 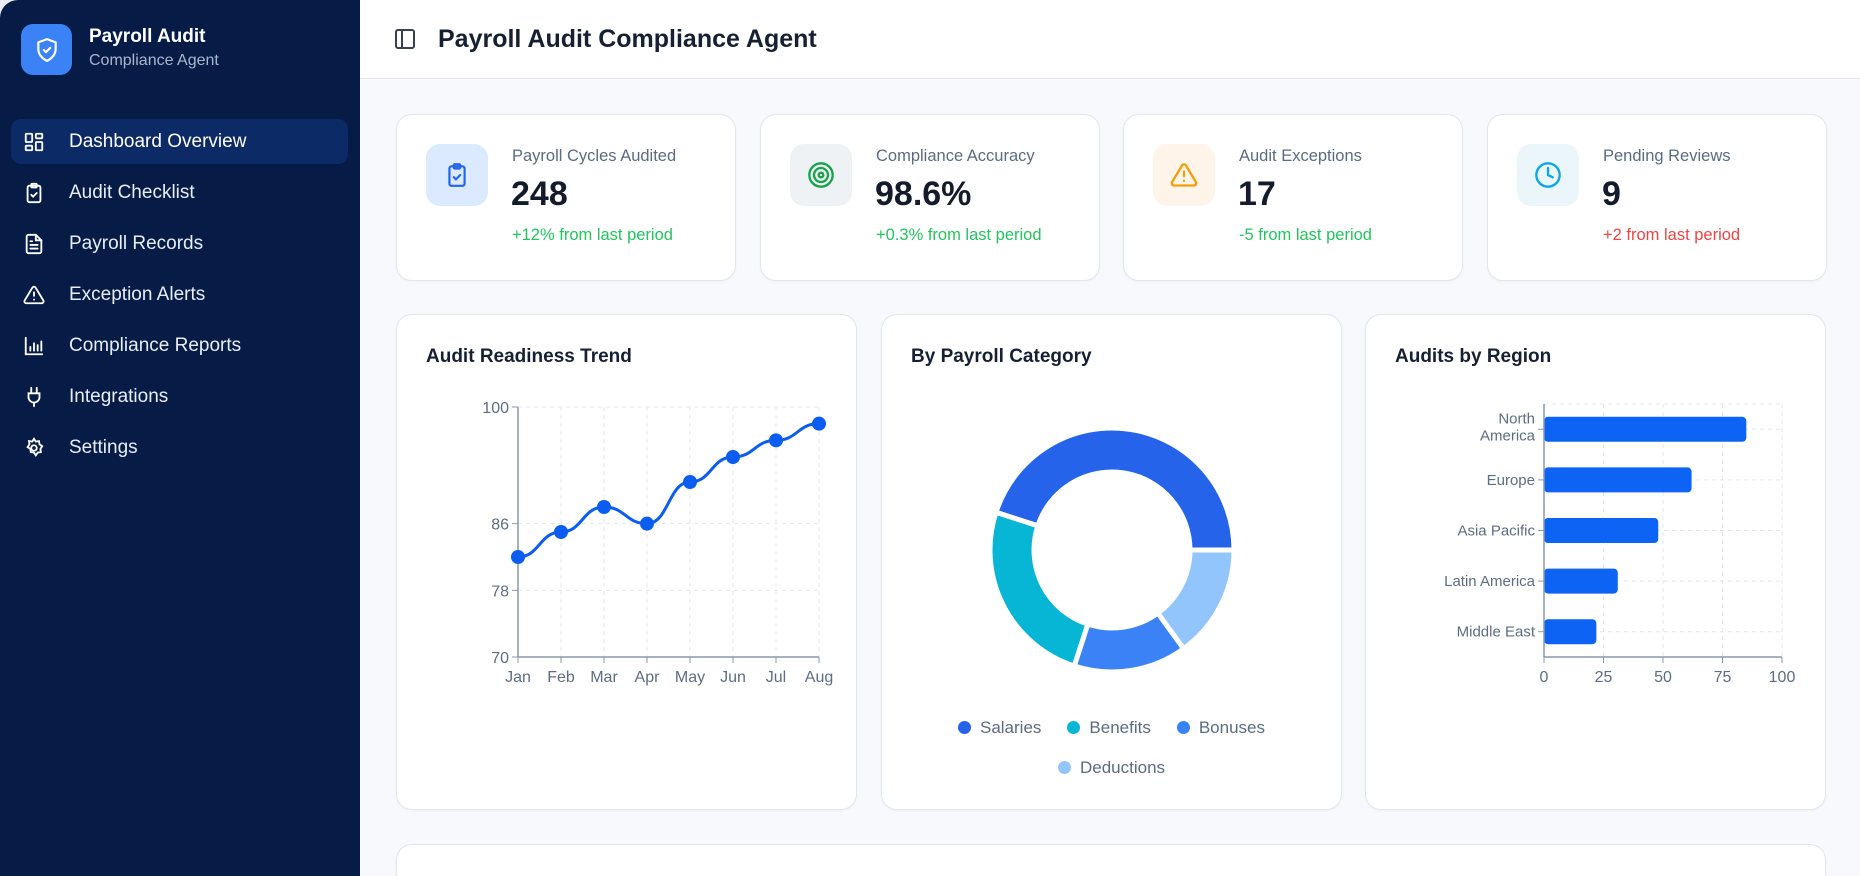 I want to click on x-tick-label: 25, so click(x=1604, y=677).